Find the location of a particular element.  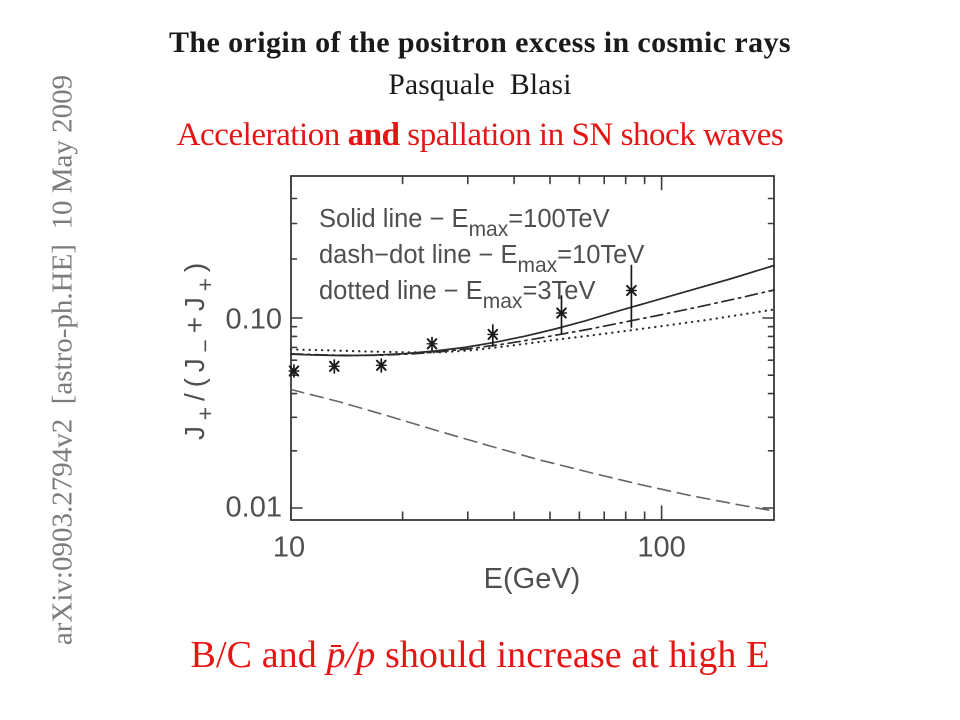

svg-text: Solid line − Emax=100TeV is located at coordinates (464, 223).